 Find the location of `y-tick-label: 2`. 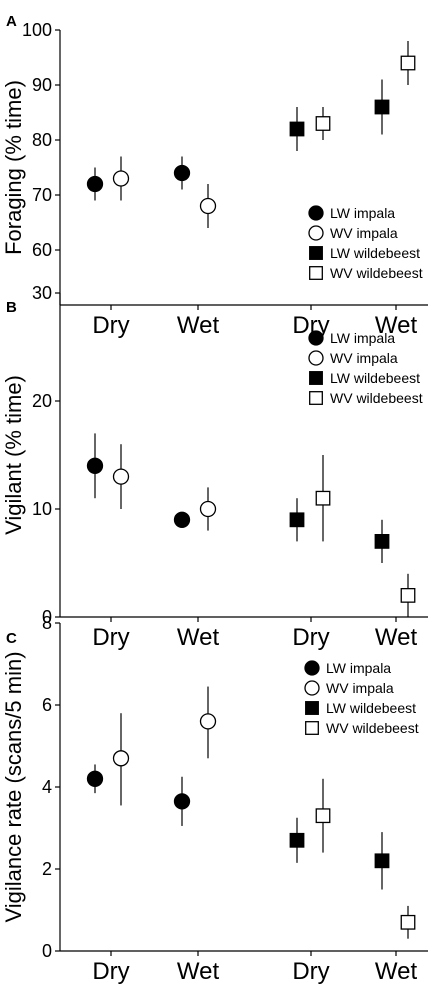

y-tick-label: 2 is located at coordinates (47, 869).